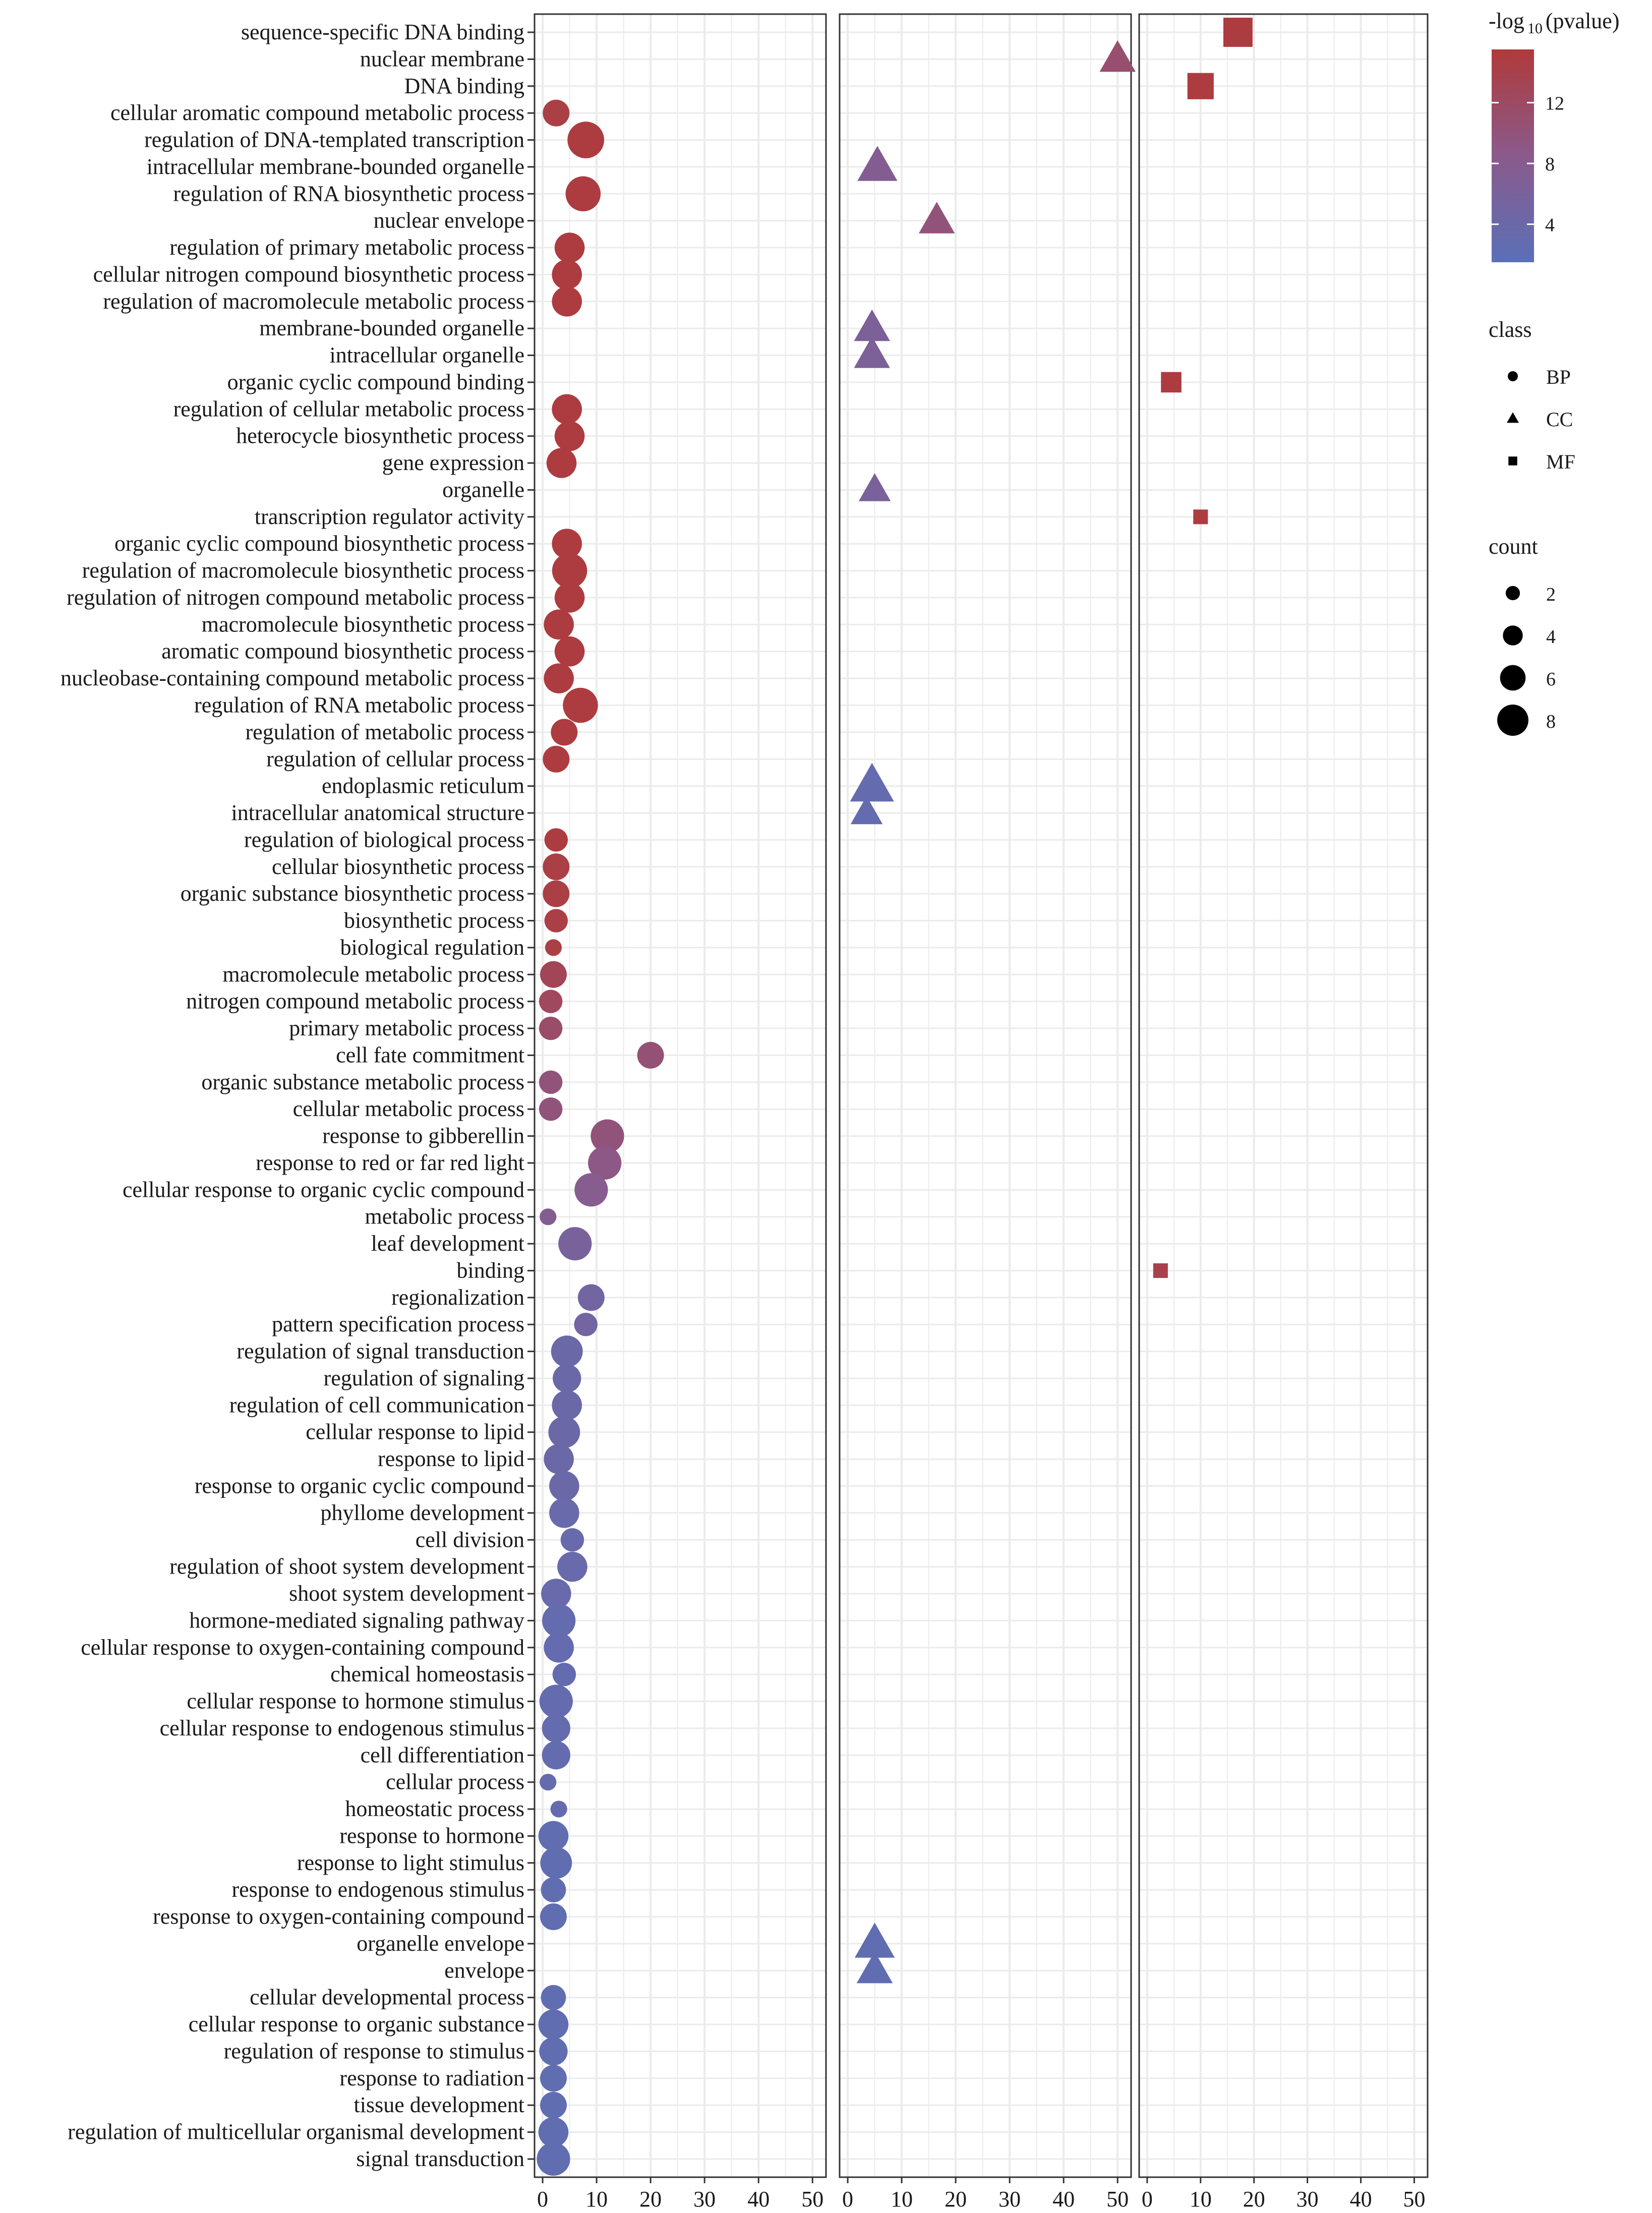 The height and width of the screenshot is (2213, 1652). What do you see at coordinates (1551, 679) in the screenshot?
I see `count-legend-label: 6` at bounding box center [1551, 679].